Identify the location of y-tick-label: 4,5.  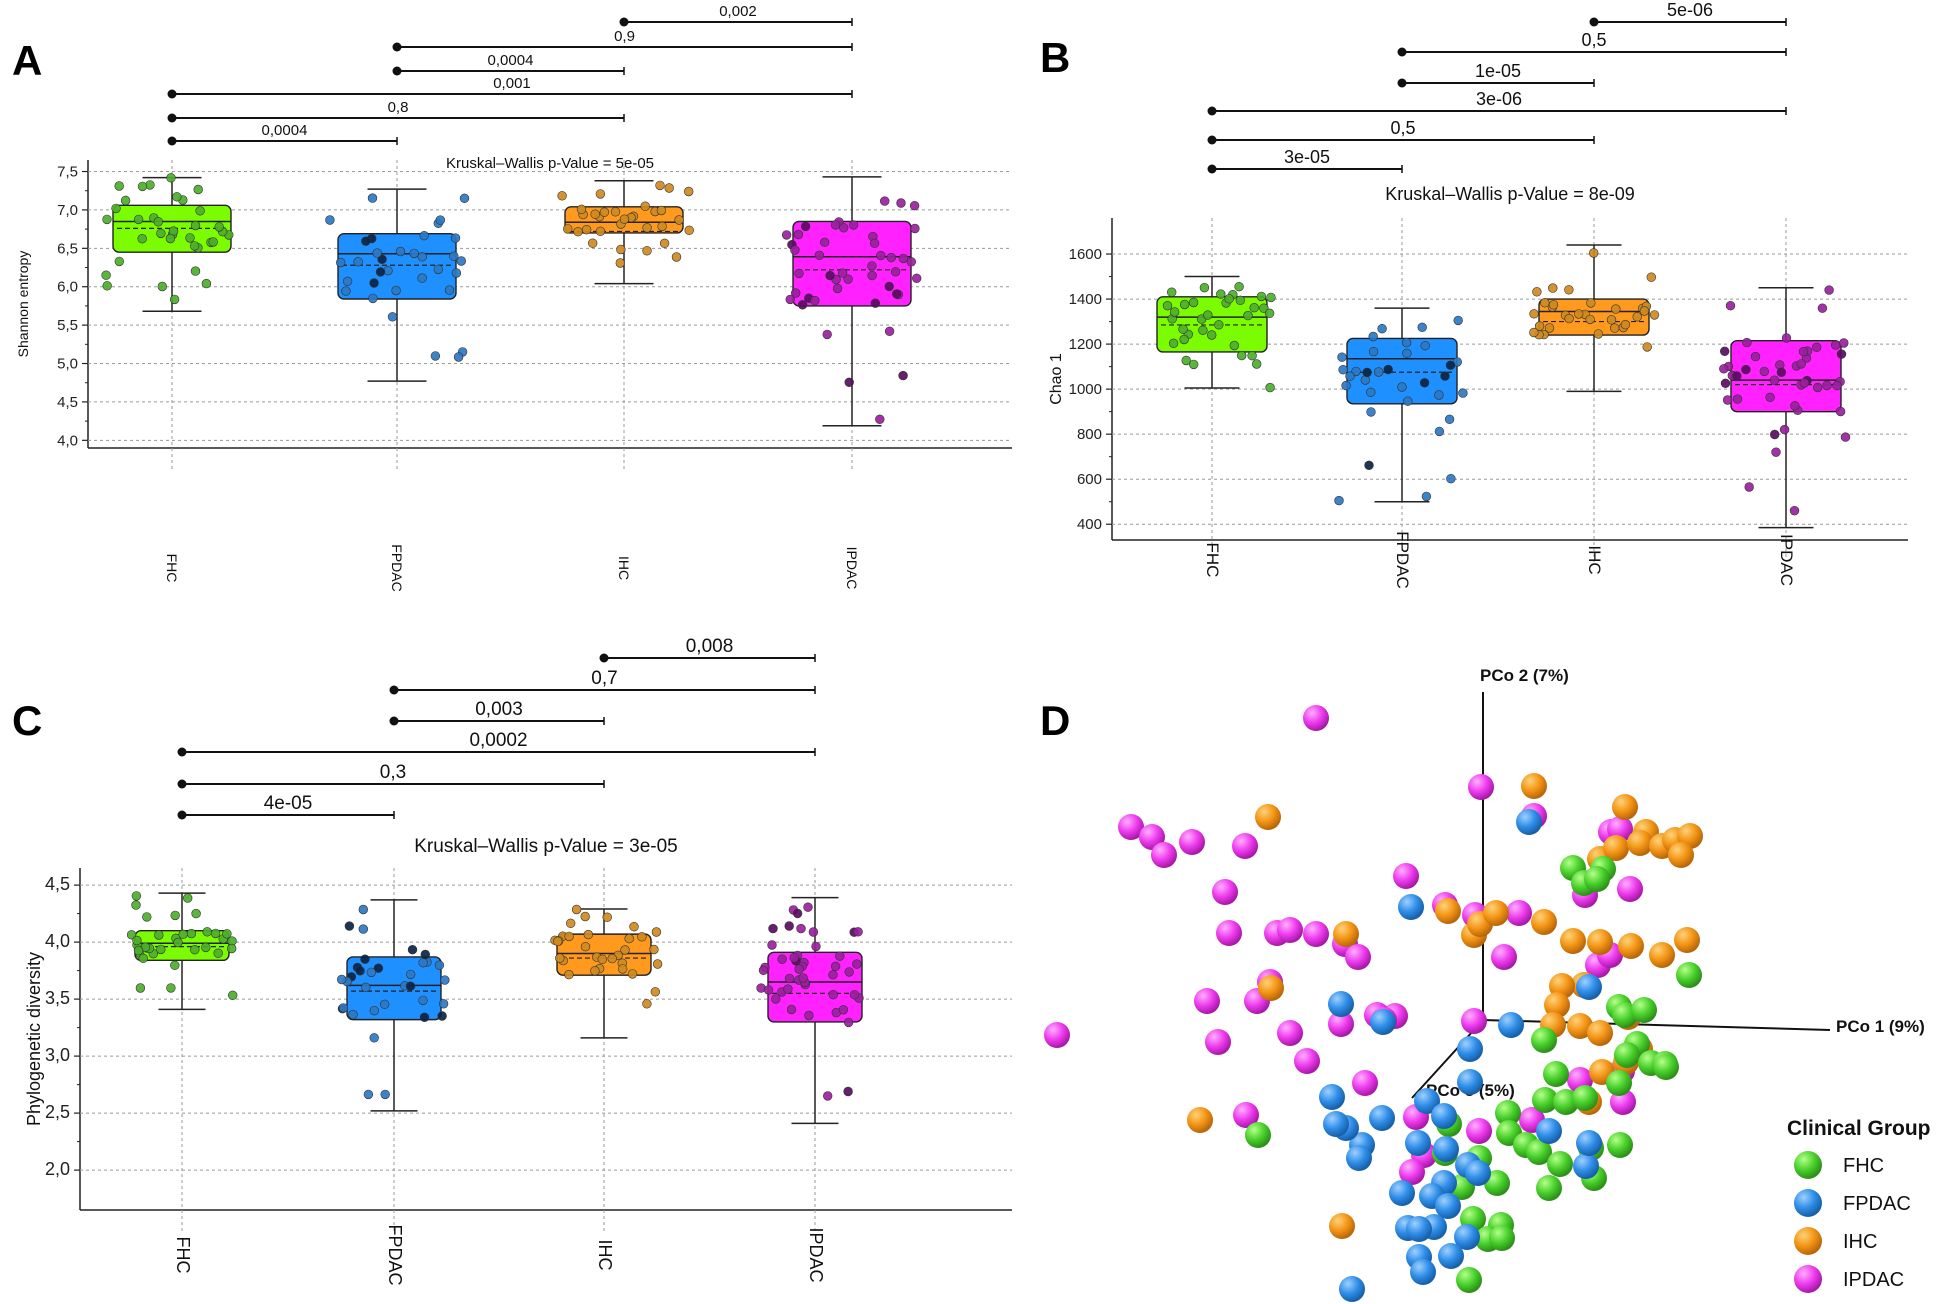
(67, 402).